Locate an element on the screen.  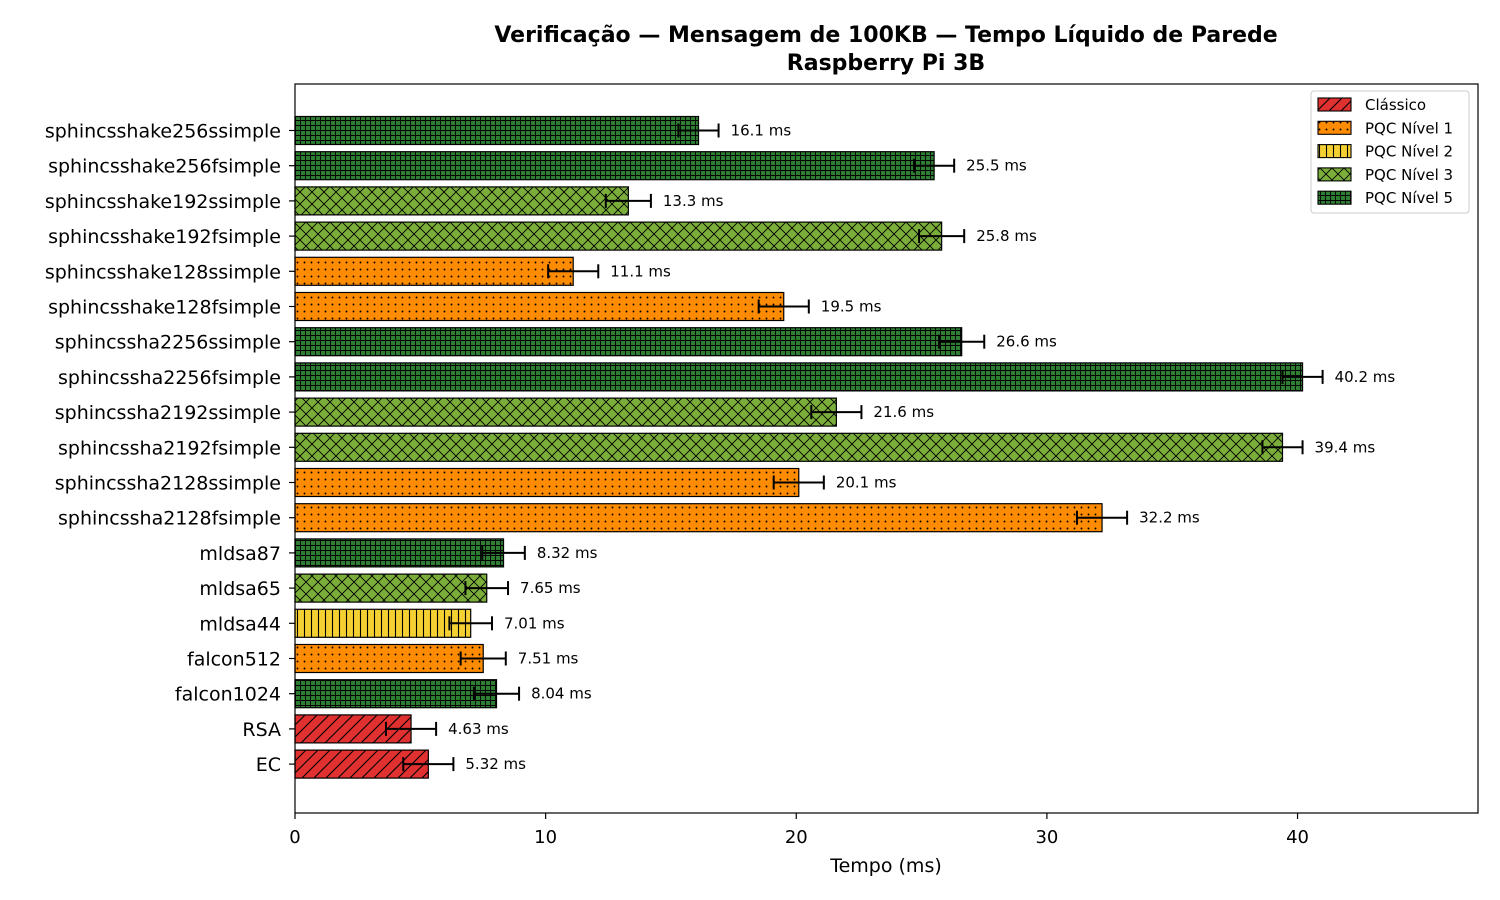
y-tick-label-mldsa44: mldsa44 is located at coordinates (240, 624).